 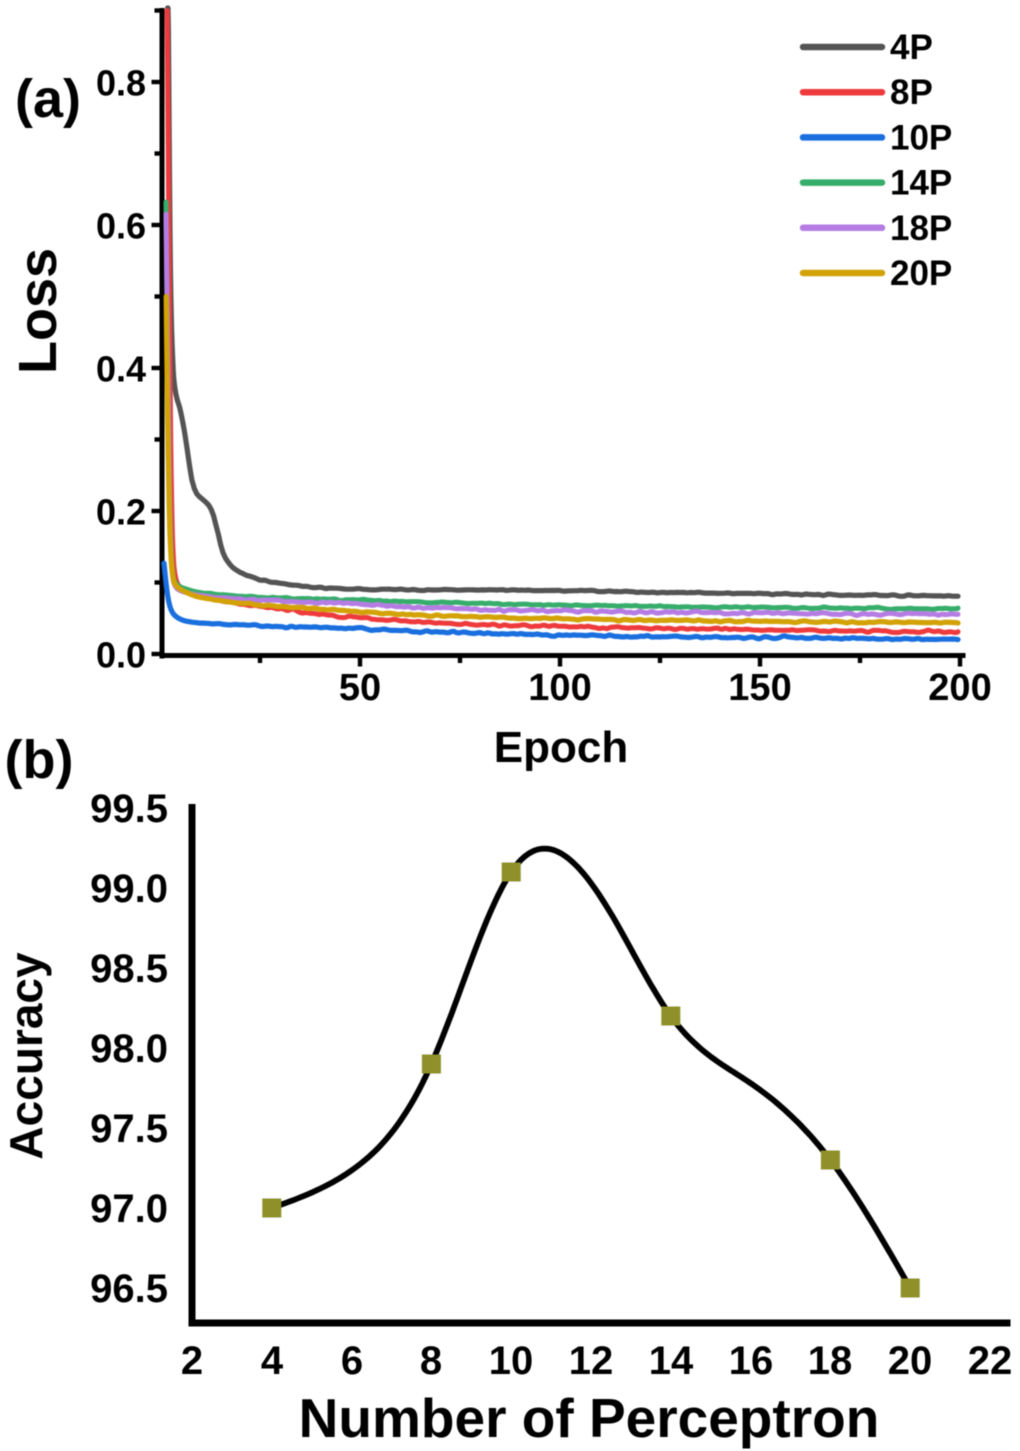 I want to click on svg-text: 99.5, so click(x=129, y=809).